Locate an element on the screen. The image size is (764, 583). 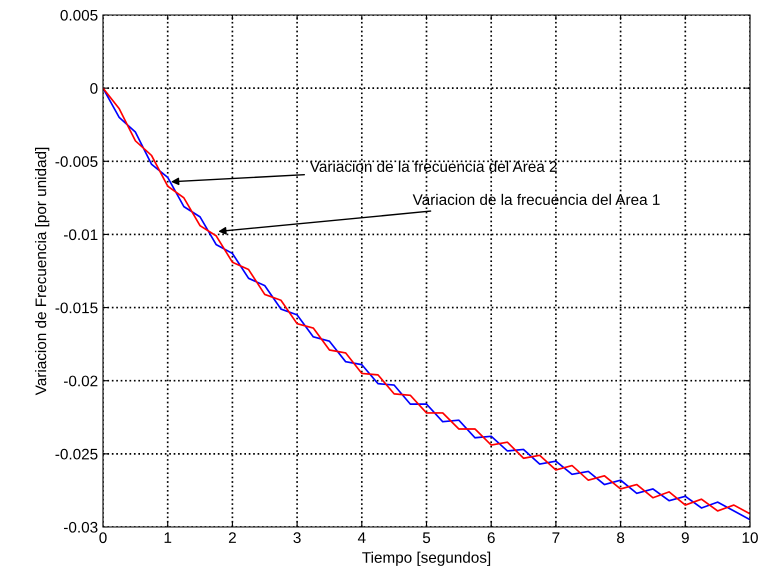
y-tick-label: -0.015 is located at coordinates (77, 308).